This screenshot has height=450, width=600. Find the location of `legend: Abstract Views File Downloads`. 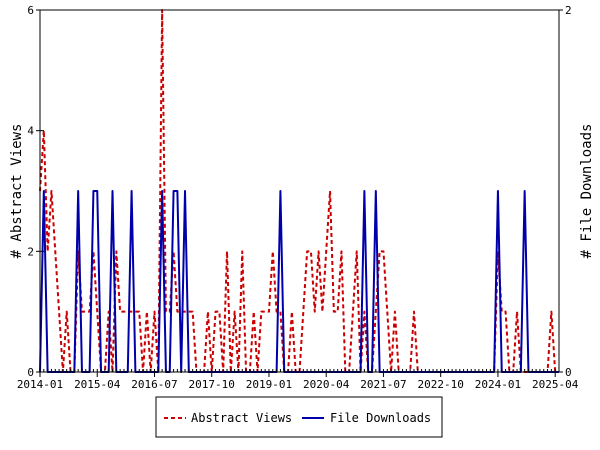

legend: Abstract Views File Downloads is located at coordinates (299, 417).